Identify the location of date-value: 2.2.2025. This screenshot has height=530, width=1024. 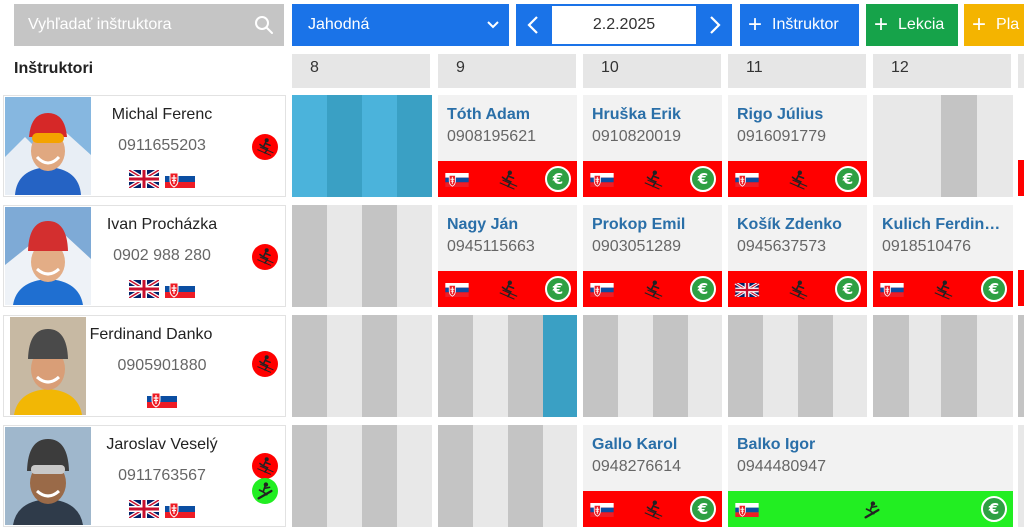
(624, 25).